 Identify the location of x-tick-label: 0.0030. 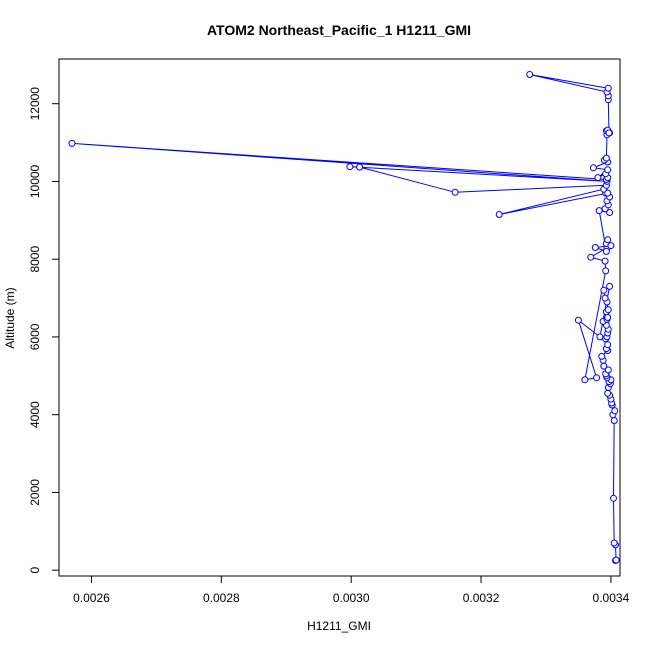
(351, 598).